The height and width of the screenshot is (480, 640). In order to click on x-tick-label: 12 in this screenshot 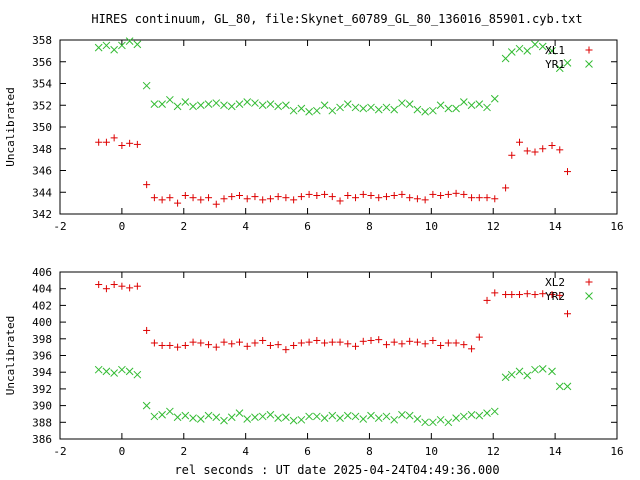, I will do `click(493, 451)`.